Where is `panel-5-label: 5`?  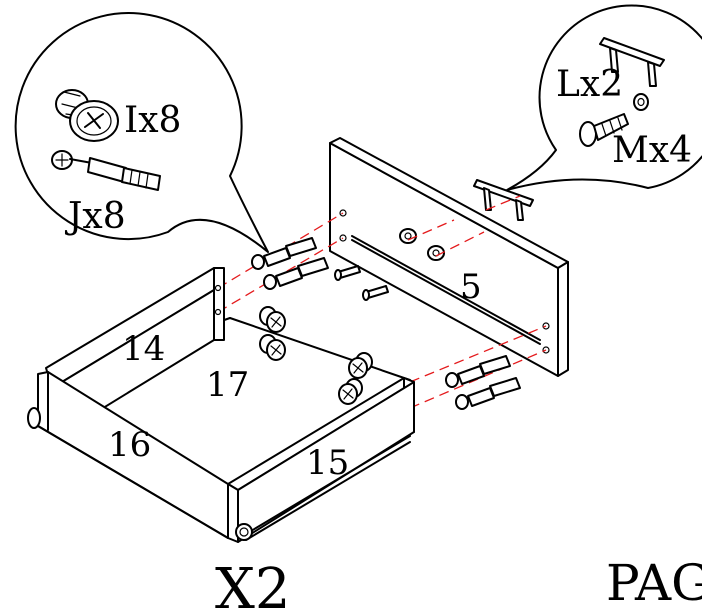 panel-5-label: 5 is located at coordinates (471, 287).